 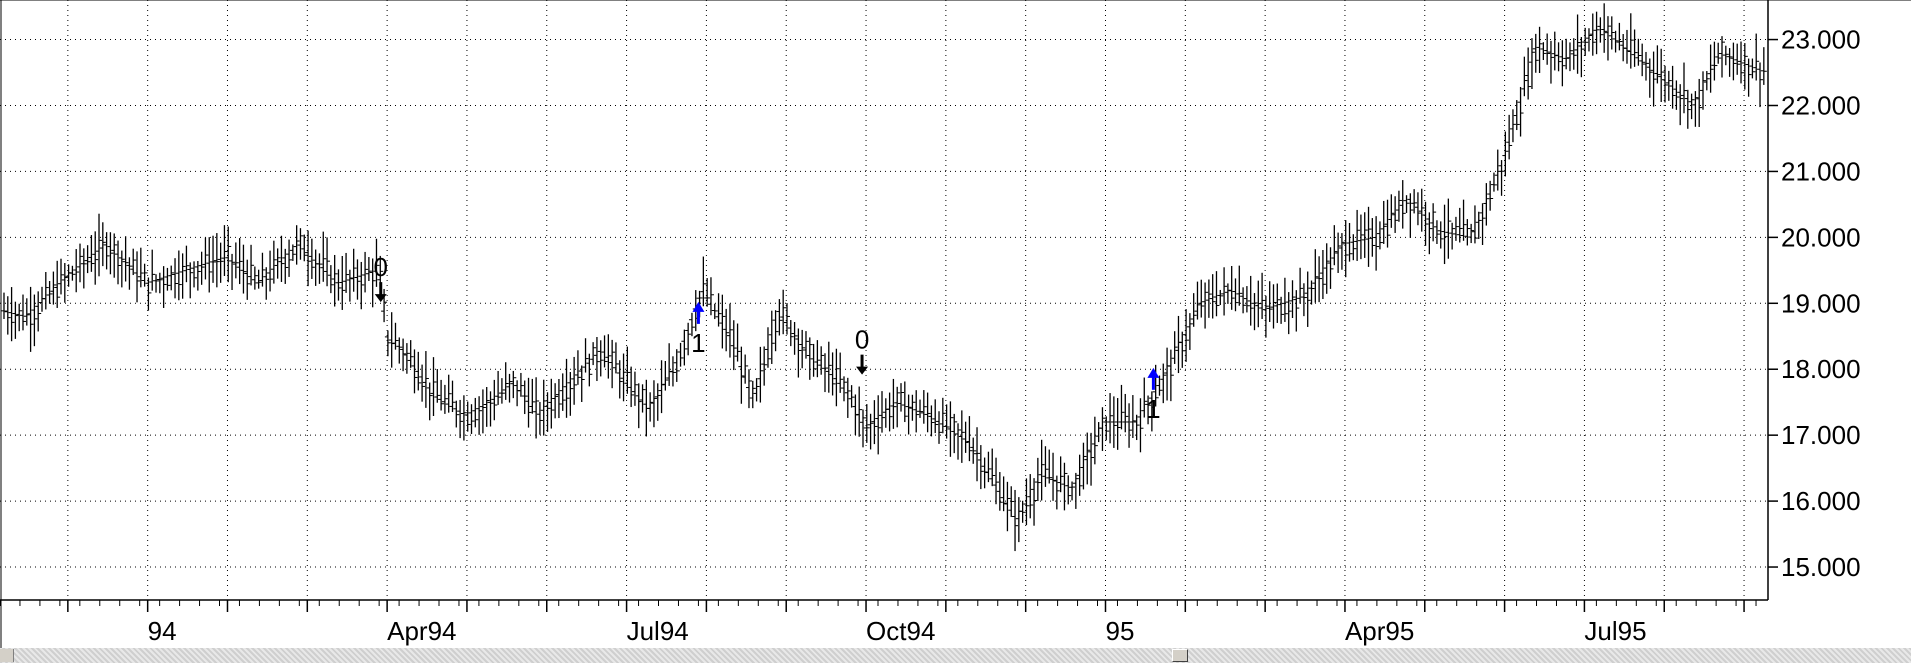 What do you see at coordinates (1821, 369) in the screenshot?
I see `y-tick-label: 18.000` at bounding box center [1821, 369].